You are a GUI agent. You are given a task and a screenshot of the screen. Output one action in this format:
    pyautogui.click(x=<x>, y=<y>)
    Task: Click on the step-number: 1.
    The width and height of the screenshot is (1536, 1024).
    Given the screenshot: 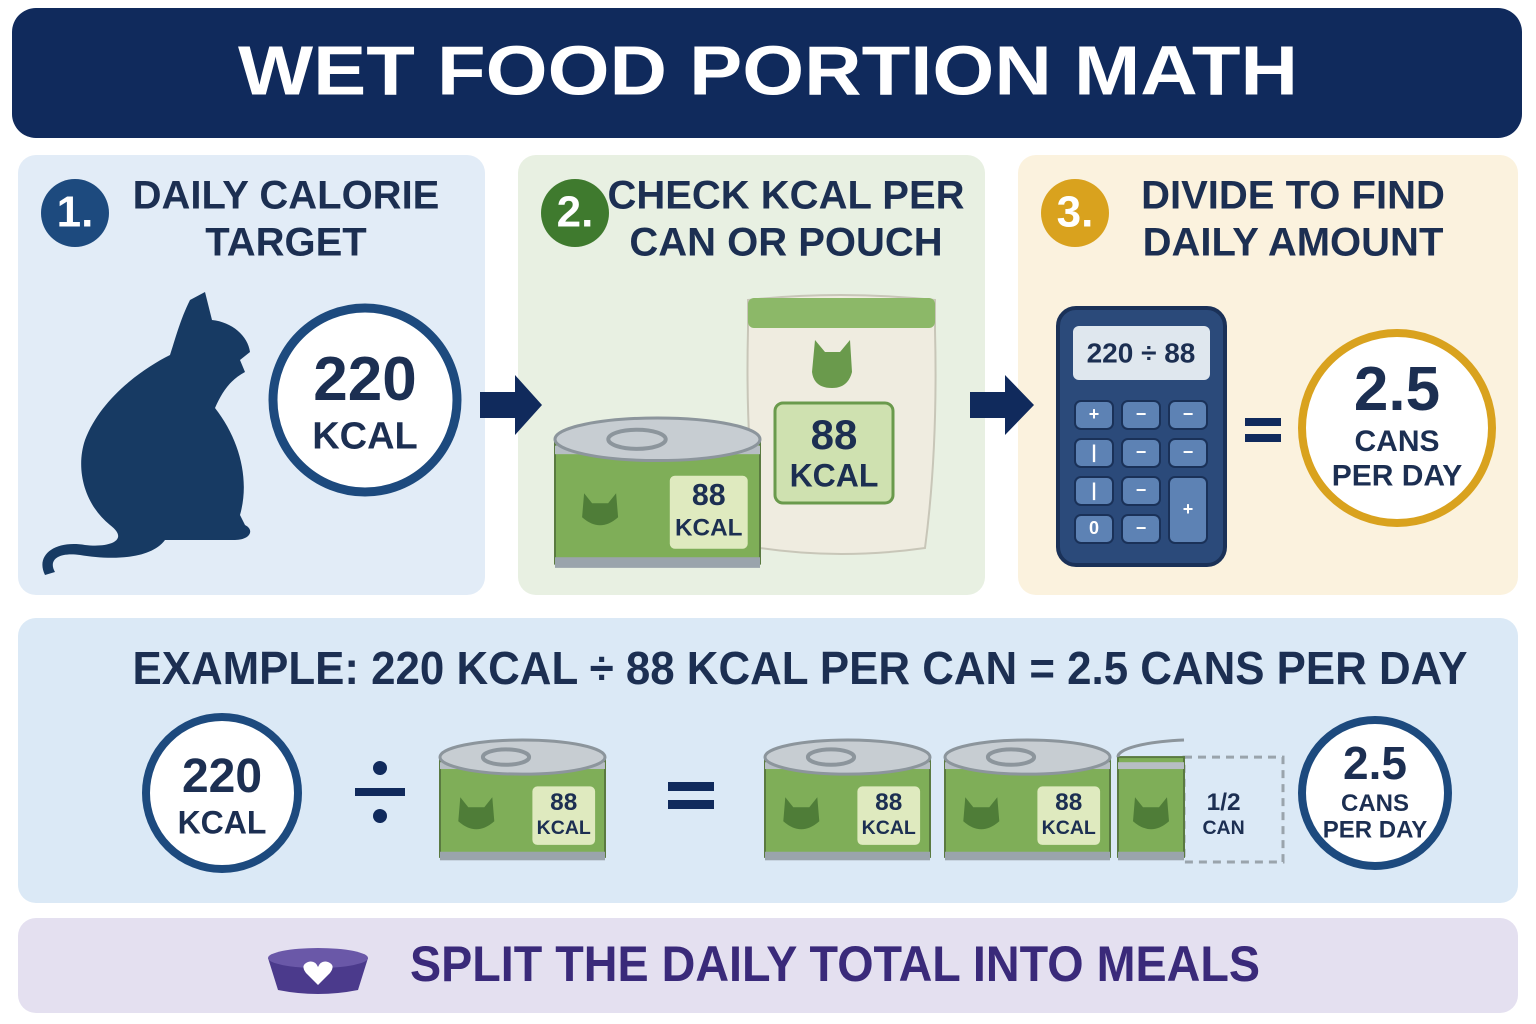 What is the action you would take?
    pyautogui.click(x=75, y=212)
    